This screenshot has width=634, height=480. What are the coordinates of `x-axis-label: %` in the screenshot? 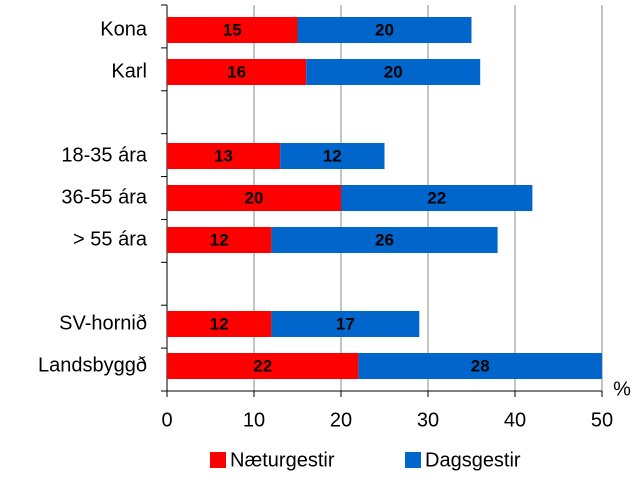 It's located at (622, 389).